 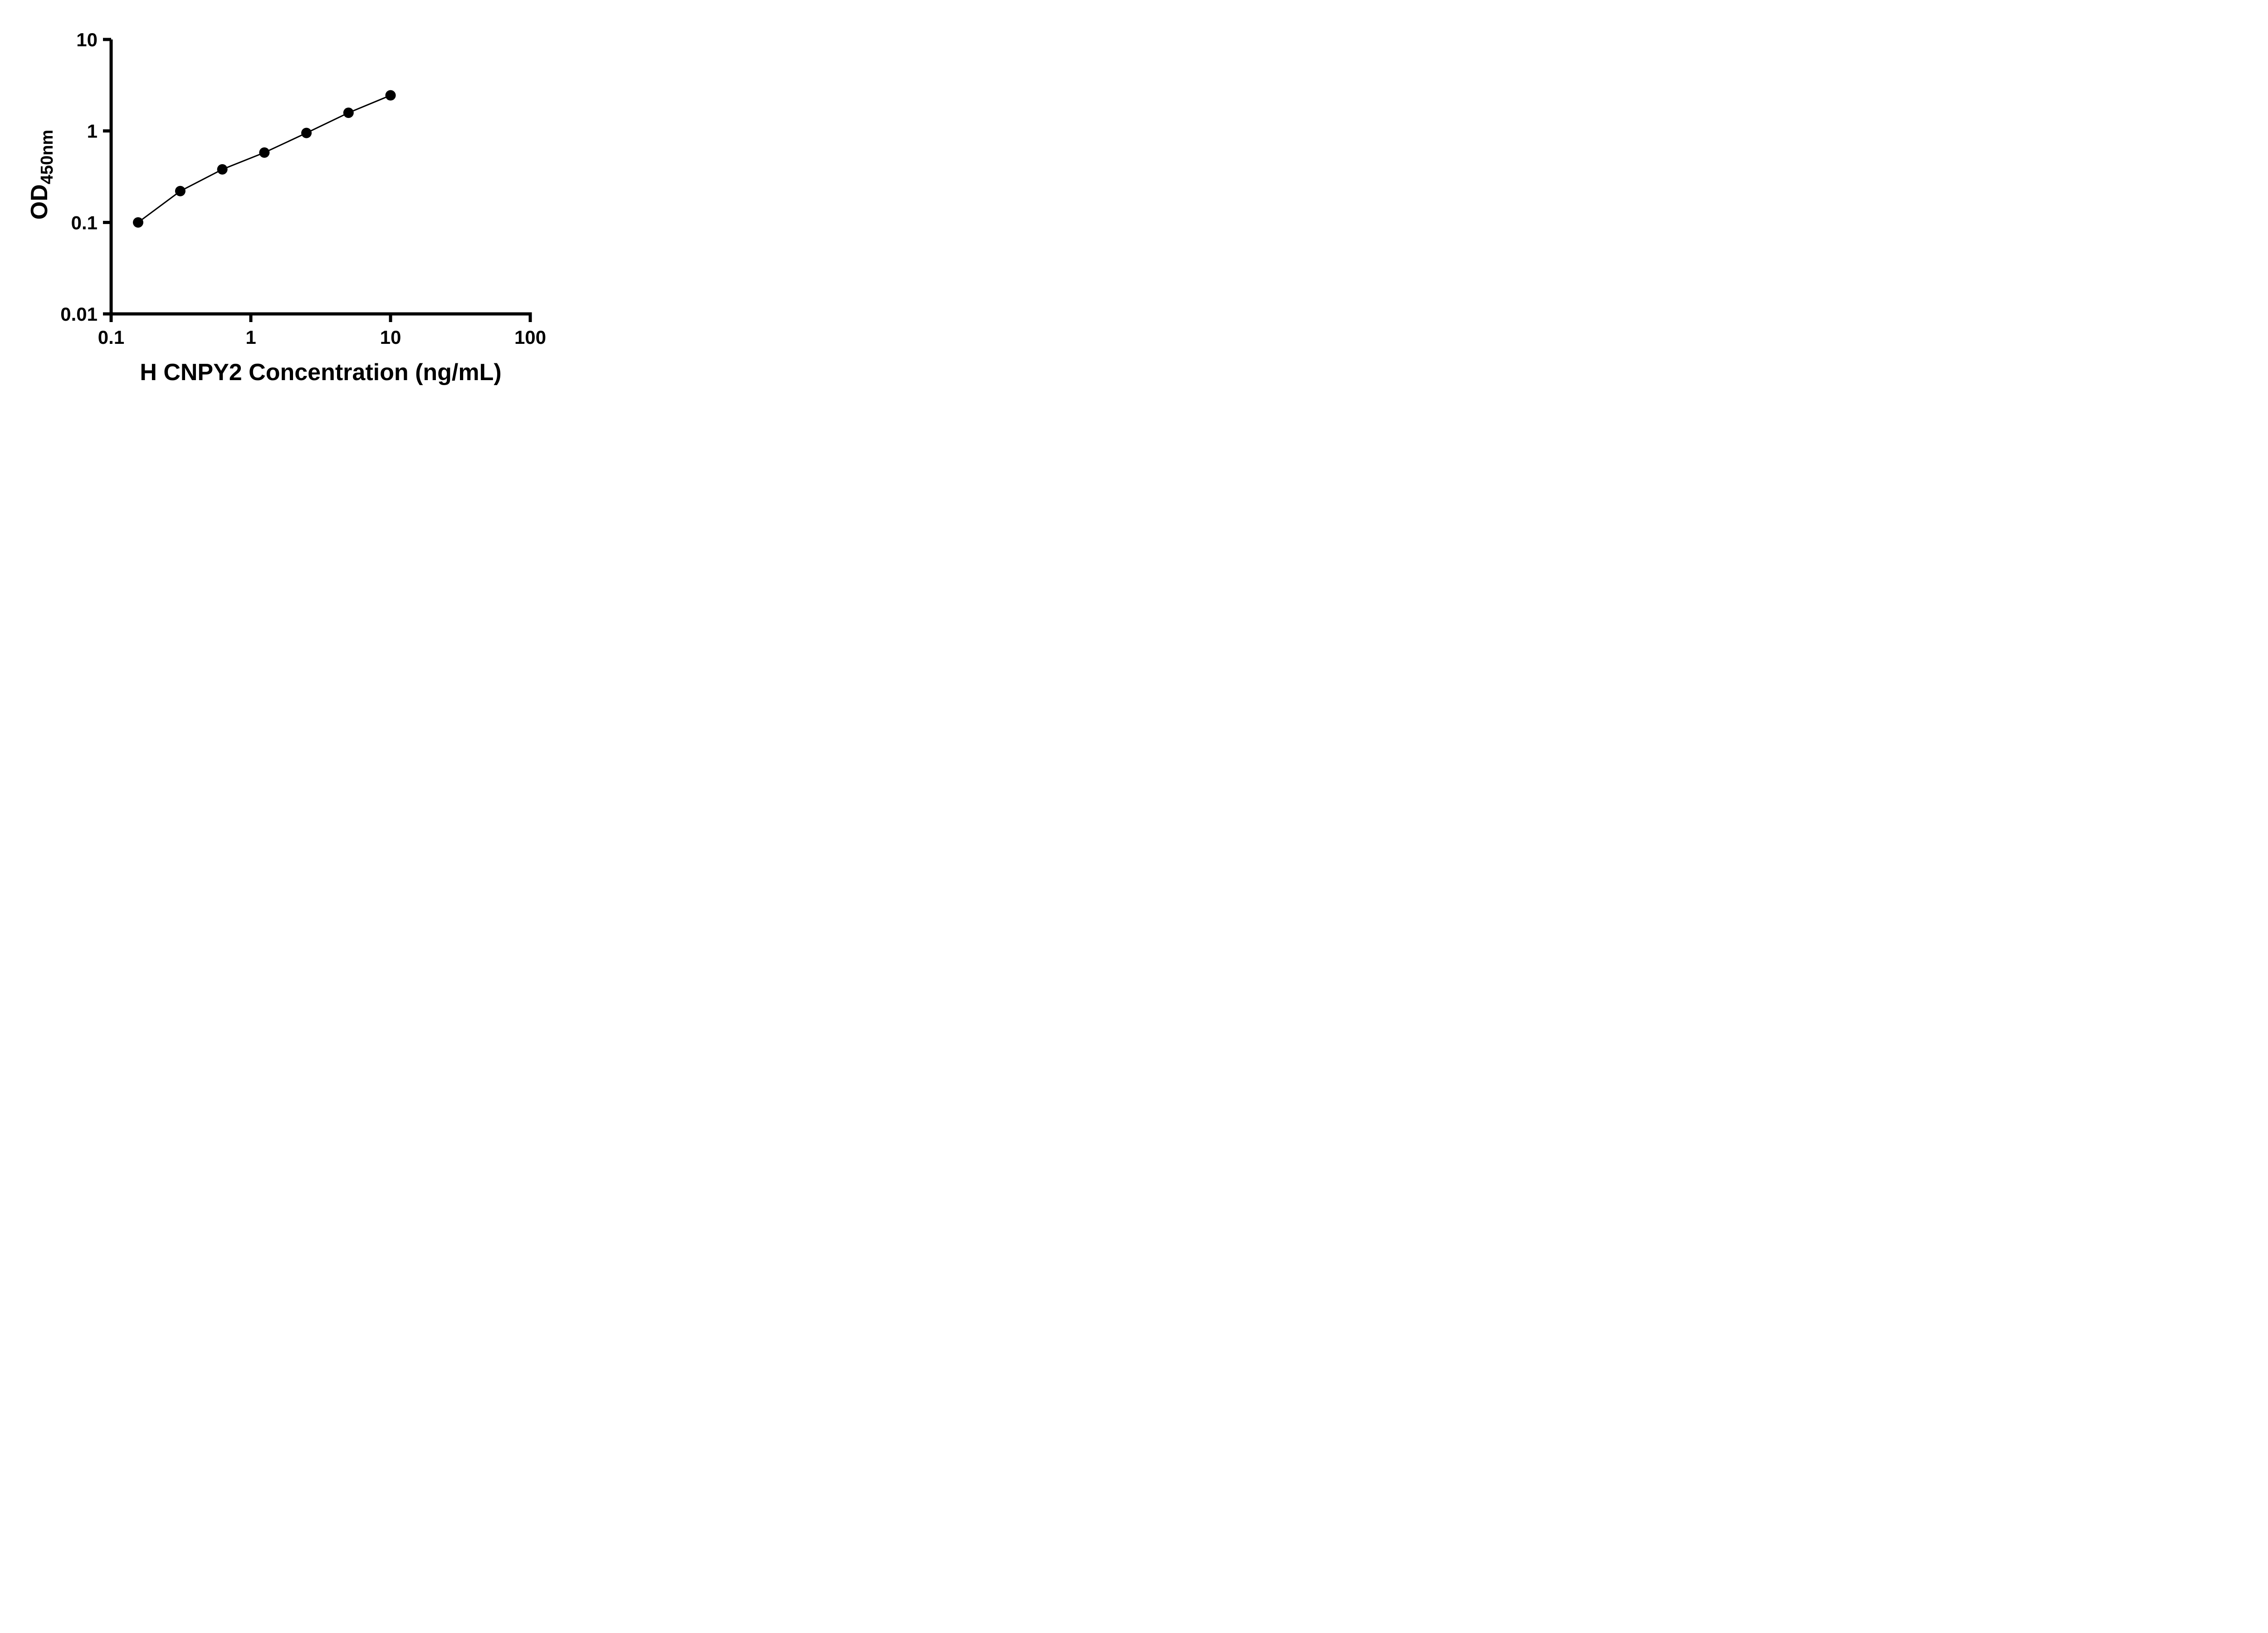 What do you see at coordinates (87, 39) in the screenshot?
I see `y-tick-label: 10` at bounding box center [87, 39].